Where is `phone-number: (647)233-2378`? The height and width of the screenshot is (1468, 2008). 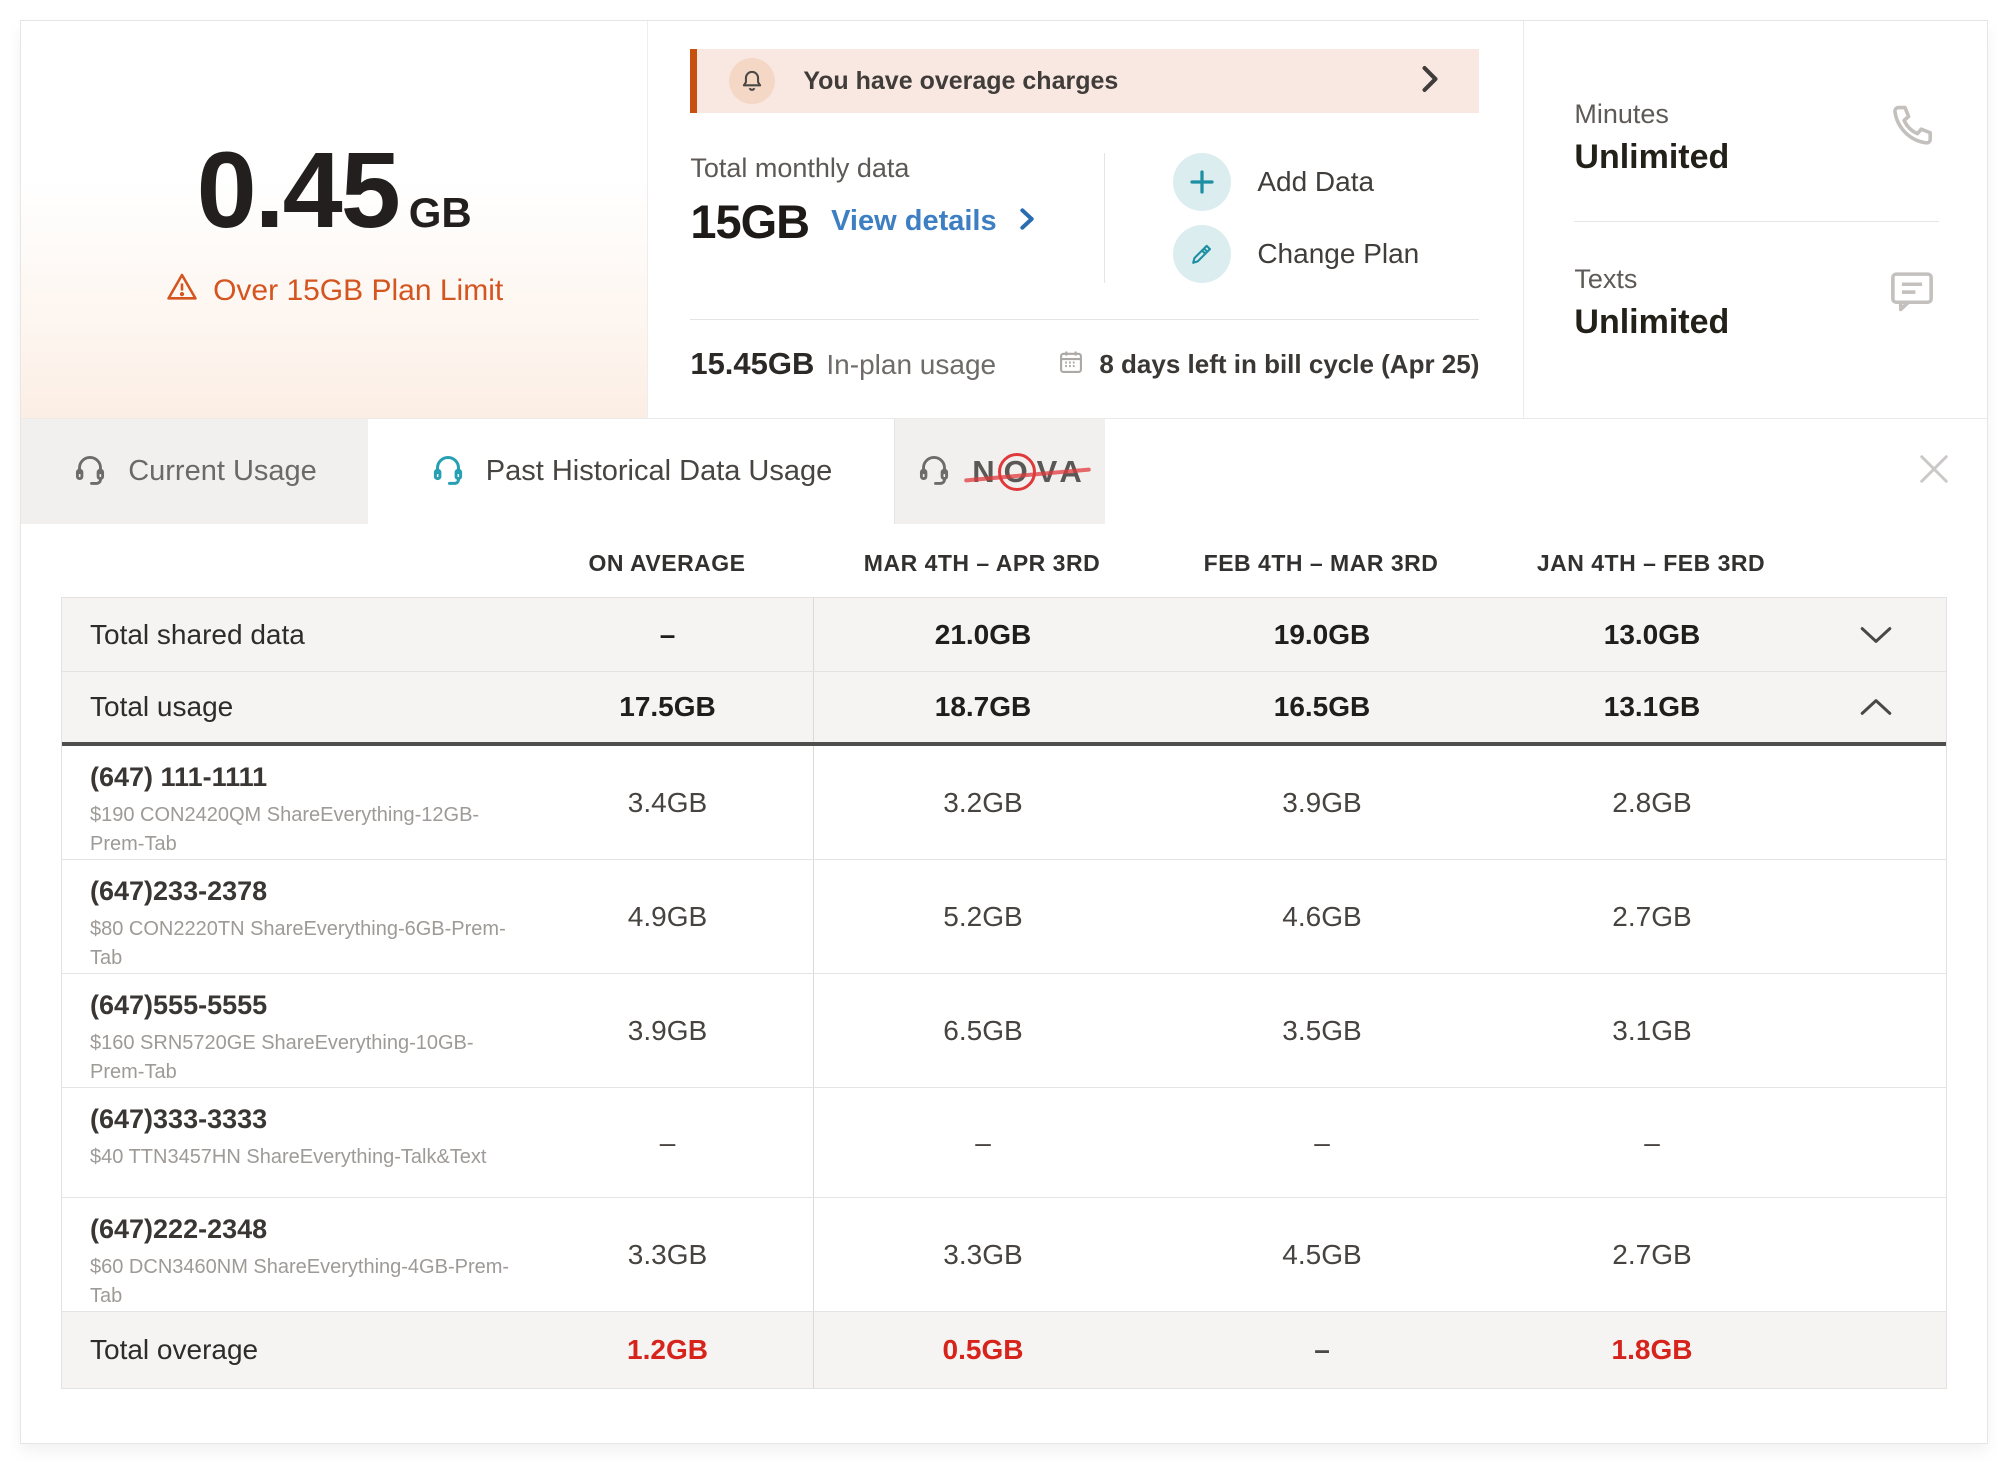 phone-number: (647)233-2378 is located at coordinates (179, 891).